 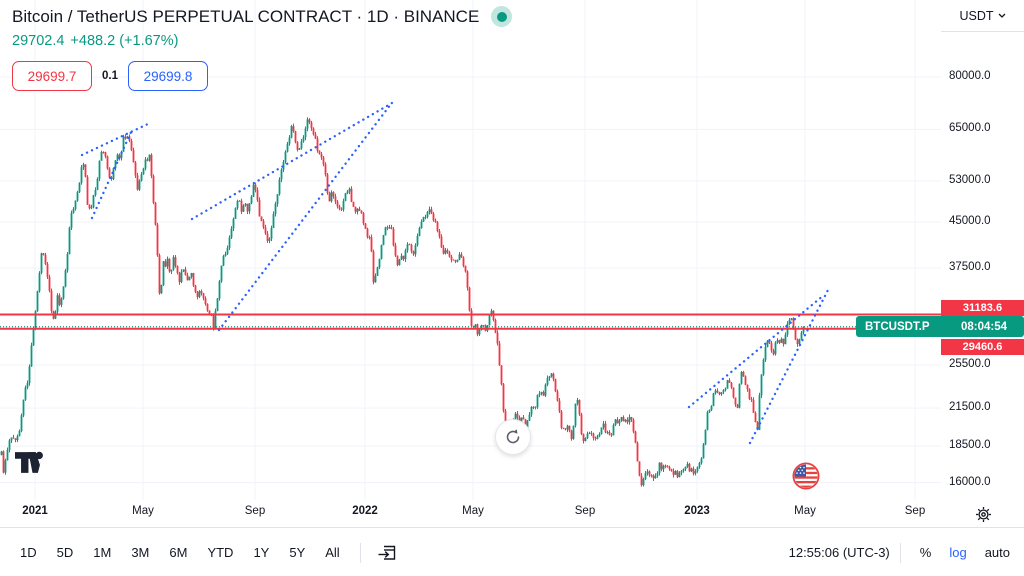 What do you see at coordinates (1001, 15) in the screenshot?
I see `chevron-down-icon` at bounding box center [1001, 15].